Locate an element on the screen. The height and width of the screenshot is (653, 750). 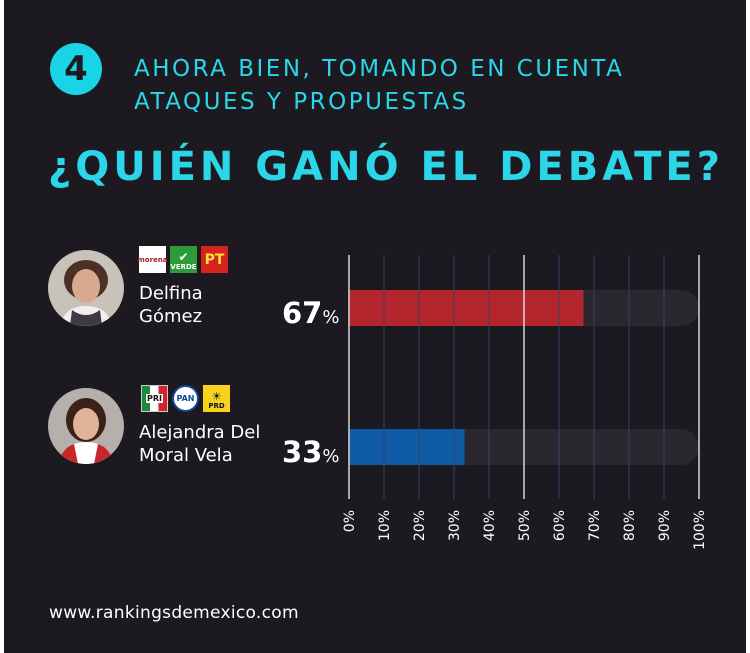
verde-logo: ✔ VERDE is located at coordinates (183, 259).